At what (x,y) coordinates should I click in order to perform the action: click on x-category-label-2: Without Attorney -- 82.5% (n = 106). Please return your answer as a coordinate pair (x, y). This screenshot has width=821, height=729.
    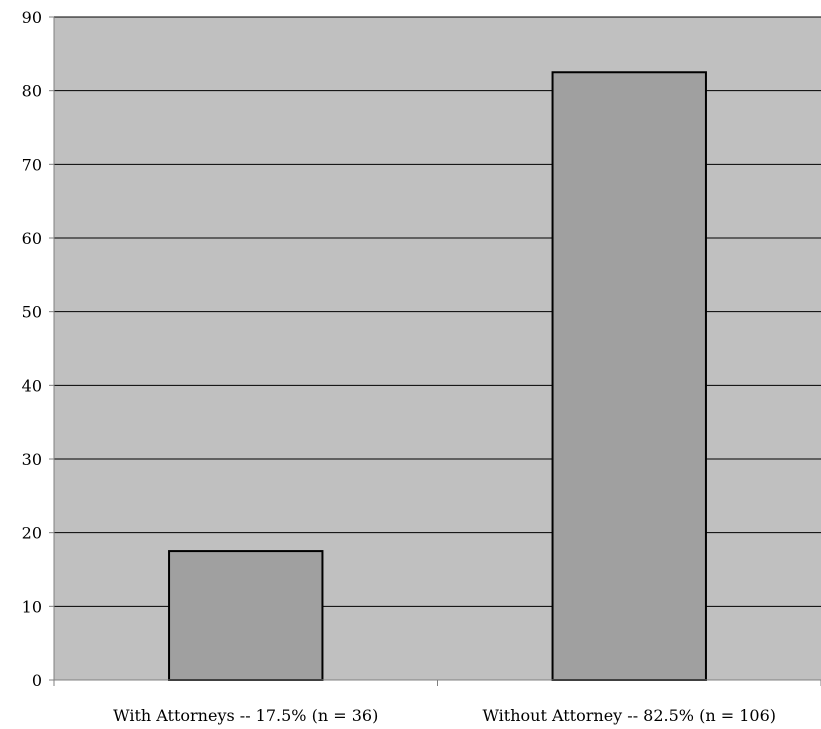
    Looking at the image, I should click on (630, 715).